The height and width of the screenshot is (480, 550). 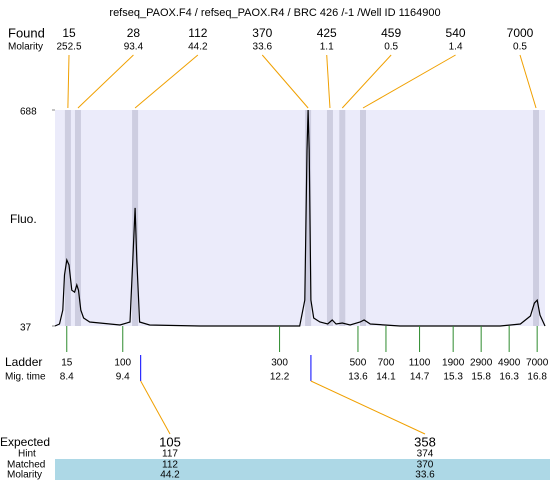 What do you see at coordinates (453, 363) in the screenshot?
I see `ladder-size: 1900` at bounding box center [453, 363].